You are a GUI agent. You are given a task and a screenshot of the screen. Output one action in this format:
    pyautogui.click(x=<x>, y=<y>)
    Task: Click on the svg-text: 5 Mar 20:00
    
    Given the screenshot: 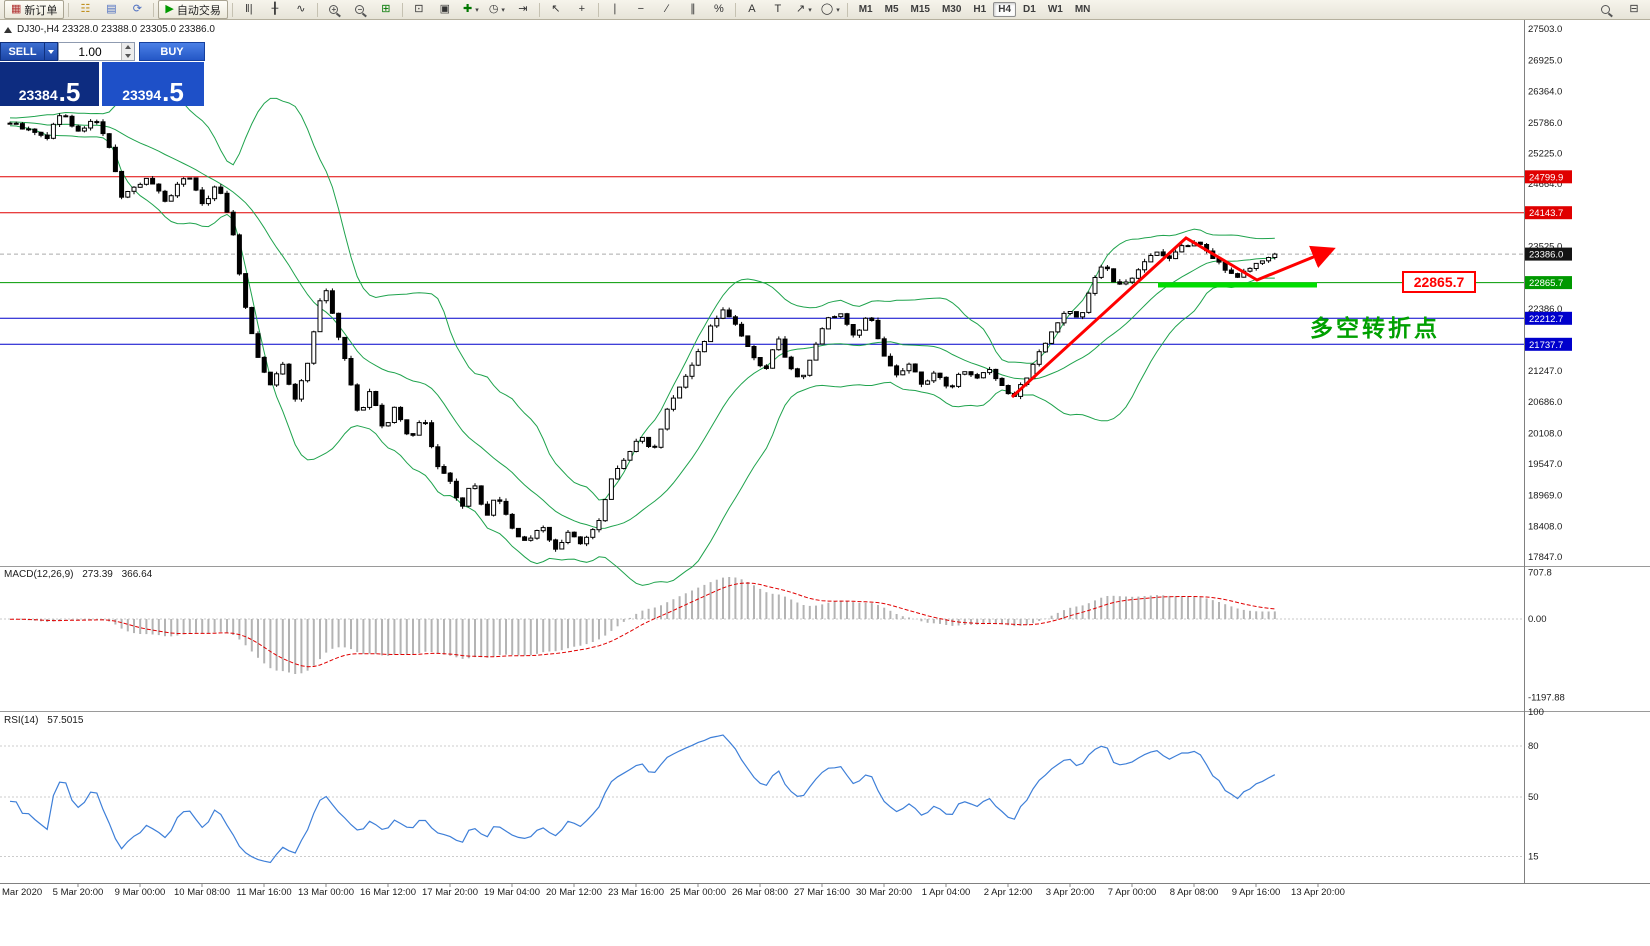 What is the action you would take?
    pyautogui.click(x=78, y=892)
    